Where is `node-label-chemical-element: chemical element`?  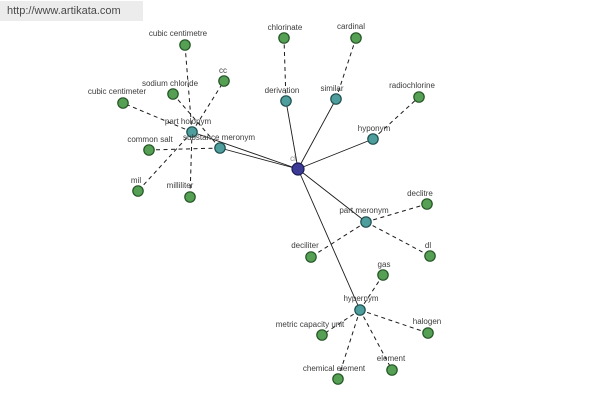
node-label-chemical-element: chemical element is located at coordinates (334, 368).